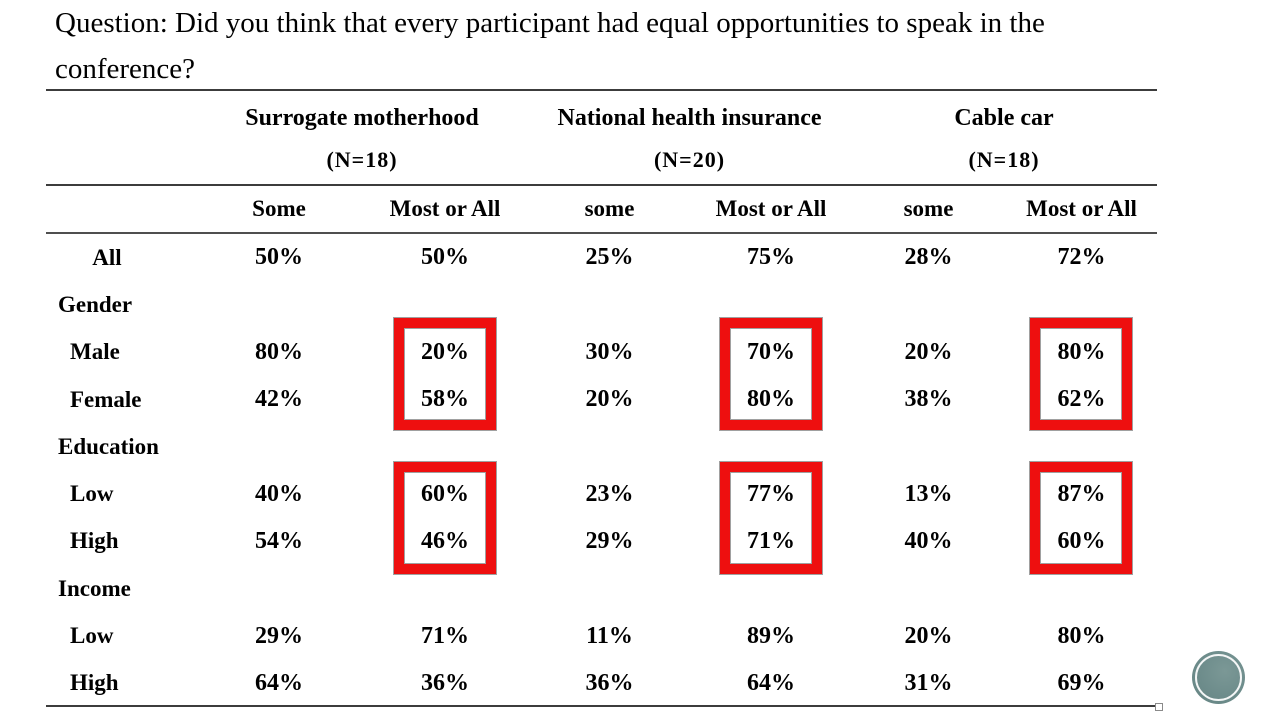 The image size is (1280, 720). What do you see at coordinates (94, 683) in the screenshot?
I see `row-label-income-high: High` at bounding box center [94, 683].